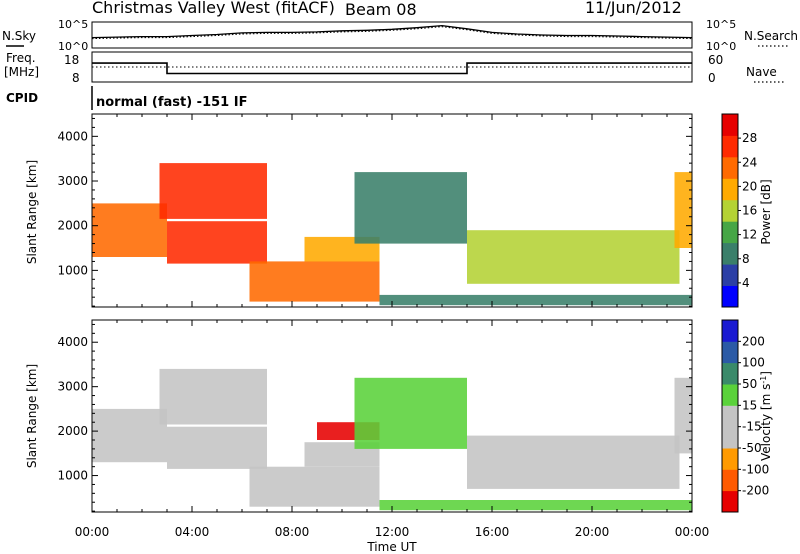  What do you see at coordinates (712, 78) in the screenshot?
I see `nave-tick-bottom: 0` at bounding box center [712, 78].